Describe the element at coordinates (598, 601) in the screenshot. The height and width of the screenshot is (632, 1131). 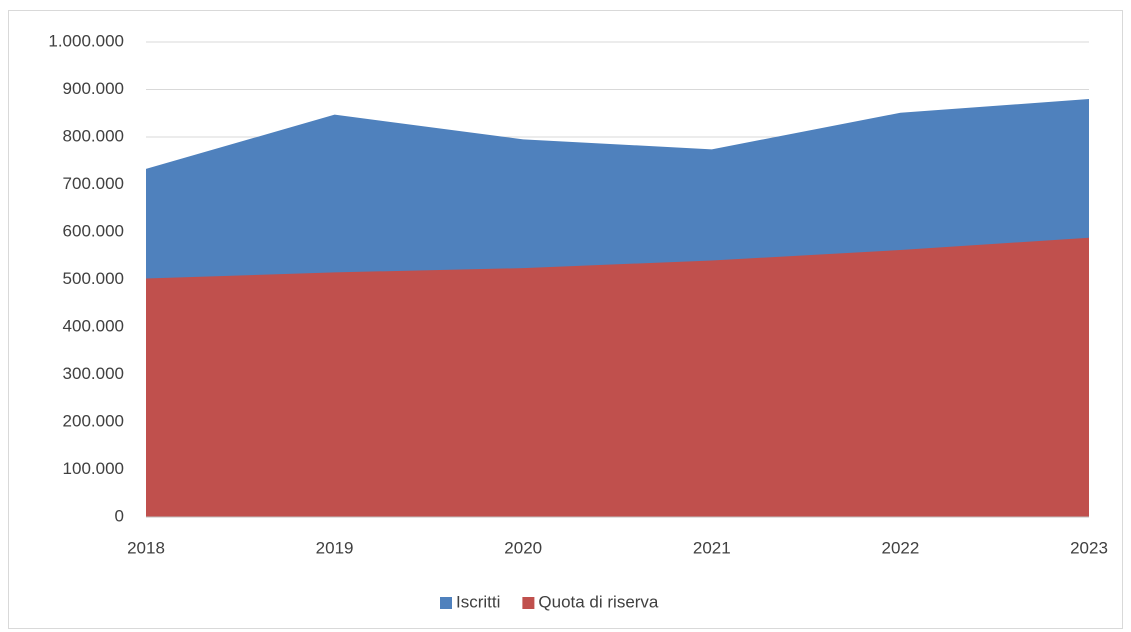
I see `legend-label: Quota di riserva` at that location.